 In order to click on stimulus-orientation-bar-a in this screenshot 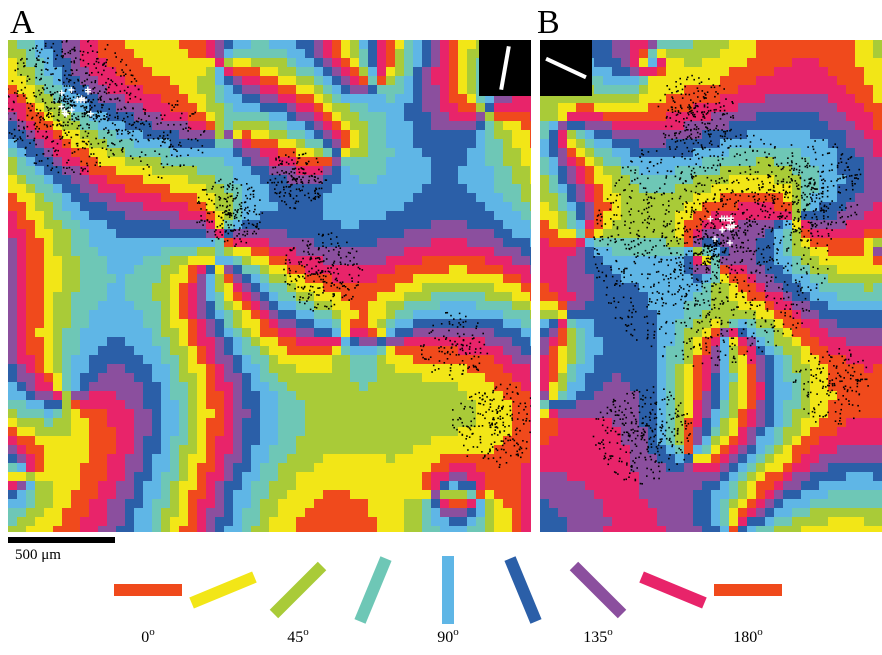, I will do `click(505, 68)`.